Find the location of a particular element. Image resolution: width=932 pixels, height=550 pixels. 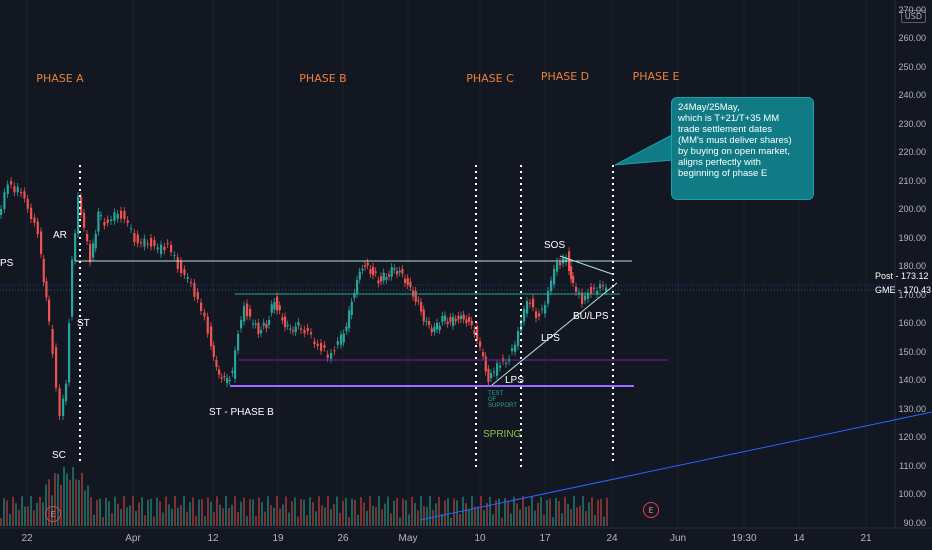

post-market-price-tag: Post - 173.12 is located at coordinates (902, 276).